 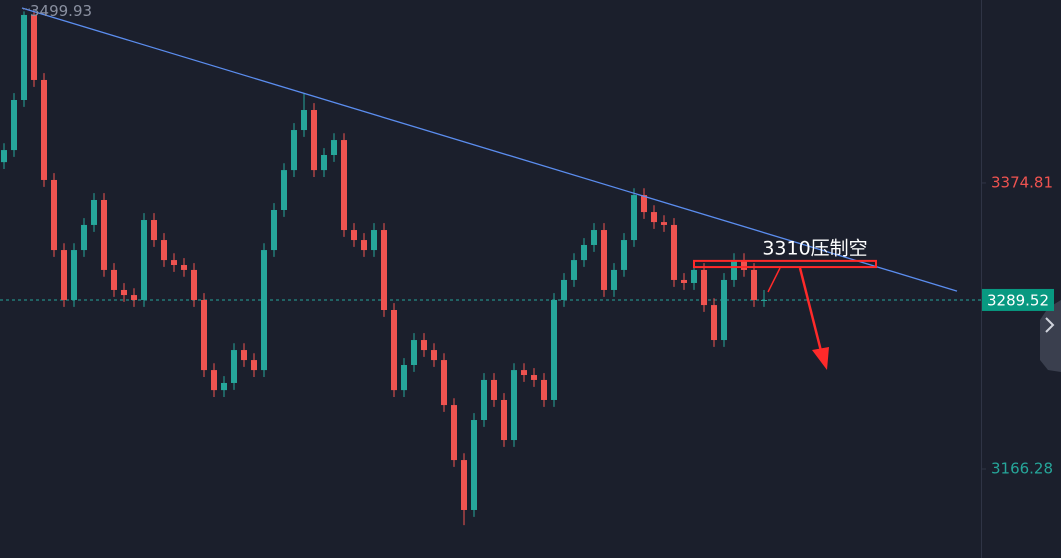 I want to click on annotation: 3310压制空, so click(x=814, y=249).